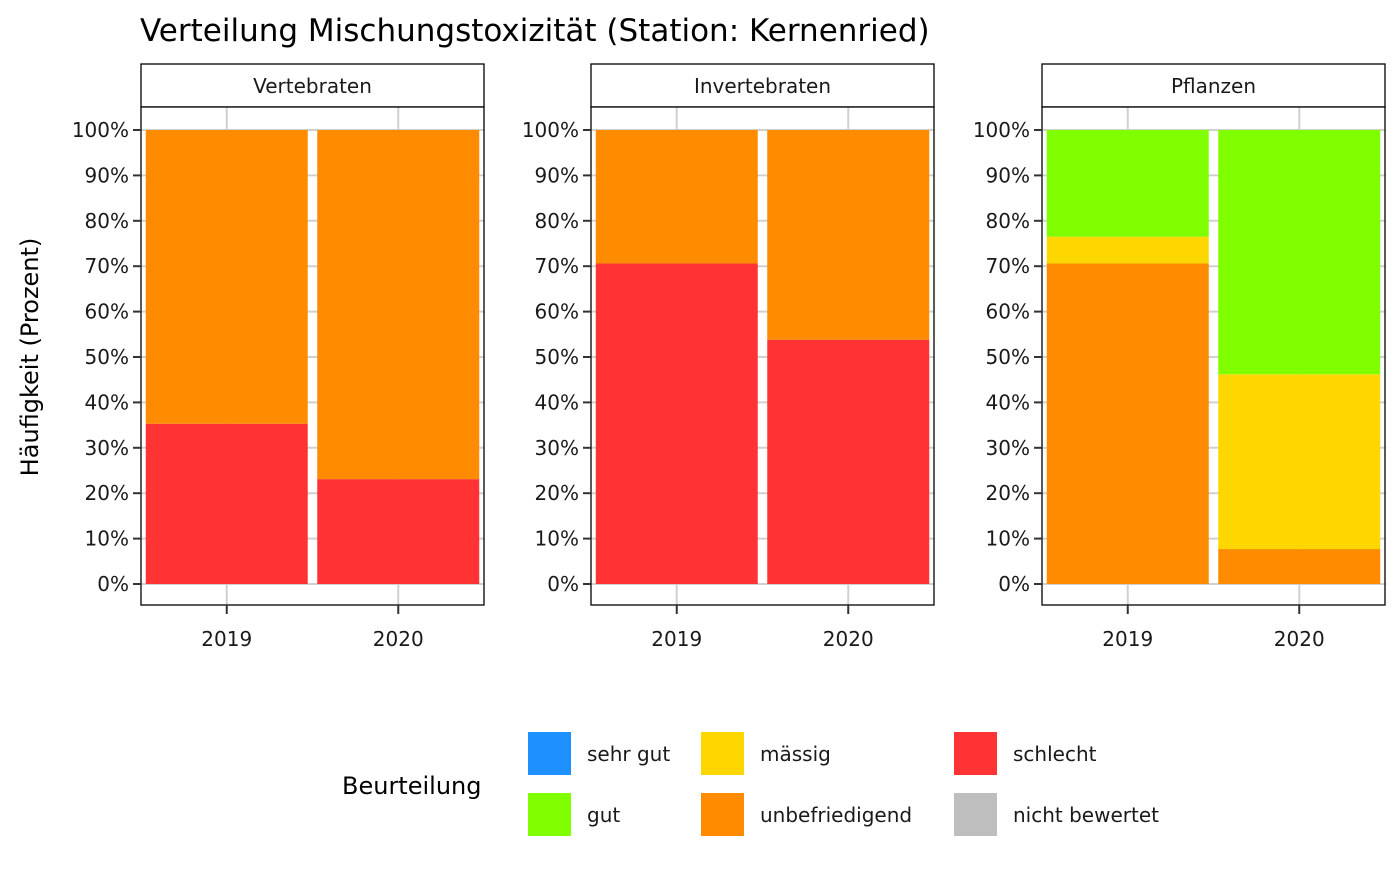 Image resolution: width=1400 pixels, height=871 pixels. Describe the element at coordinates (975, 753) in the screenshot. I see `legend-key-schlecht` at that location.